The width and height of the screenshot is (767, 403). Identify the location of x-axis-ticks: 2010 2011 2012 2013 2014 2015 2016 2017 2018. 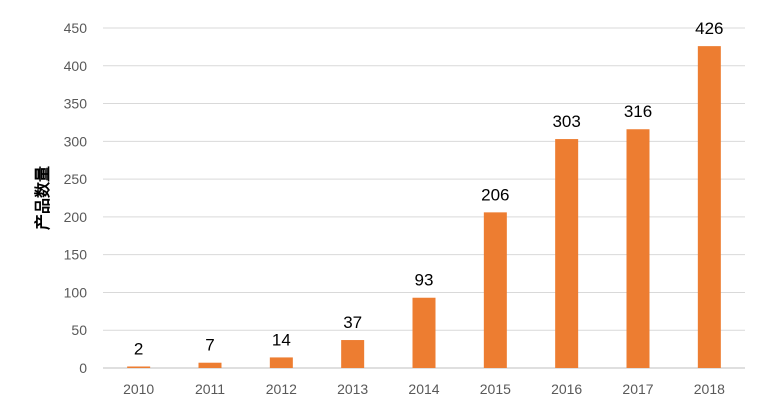
(424, 389).